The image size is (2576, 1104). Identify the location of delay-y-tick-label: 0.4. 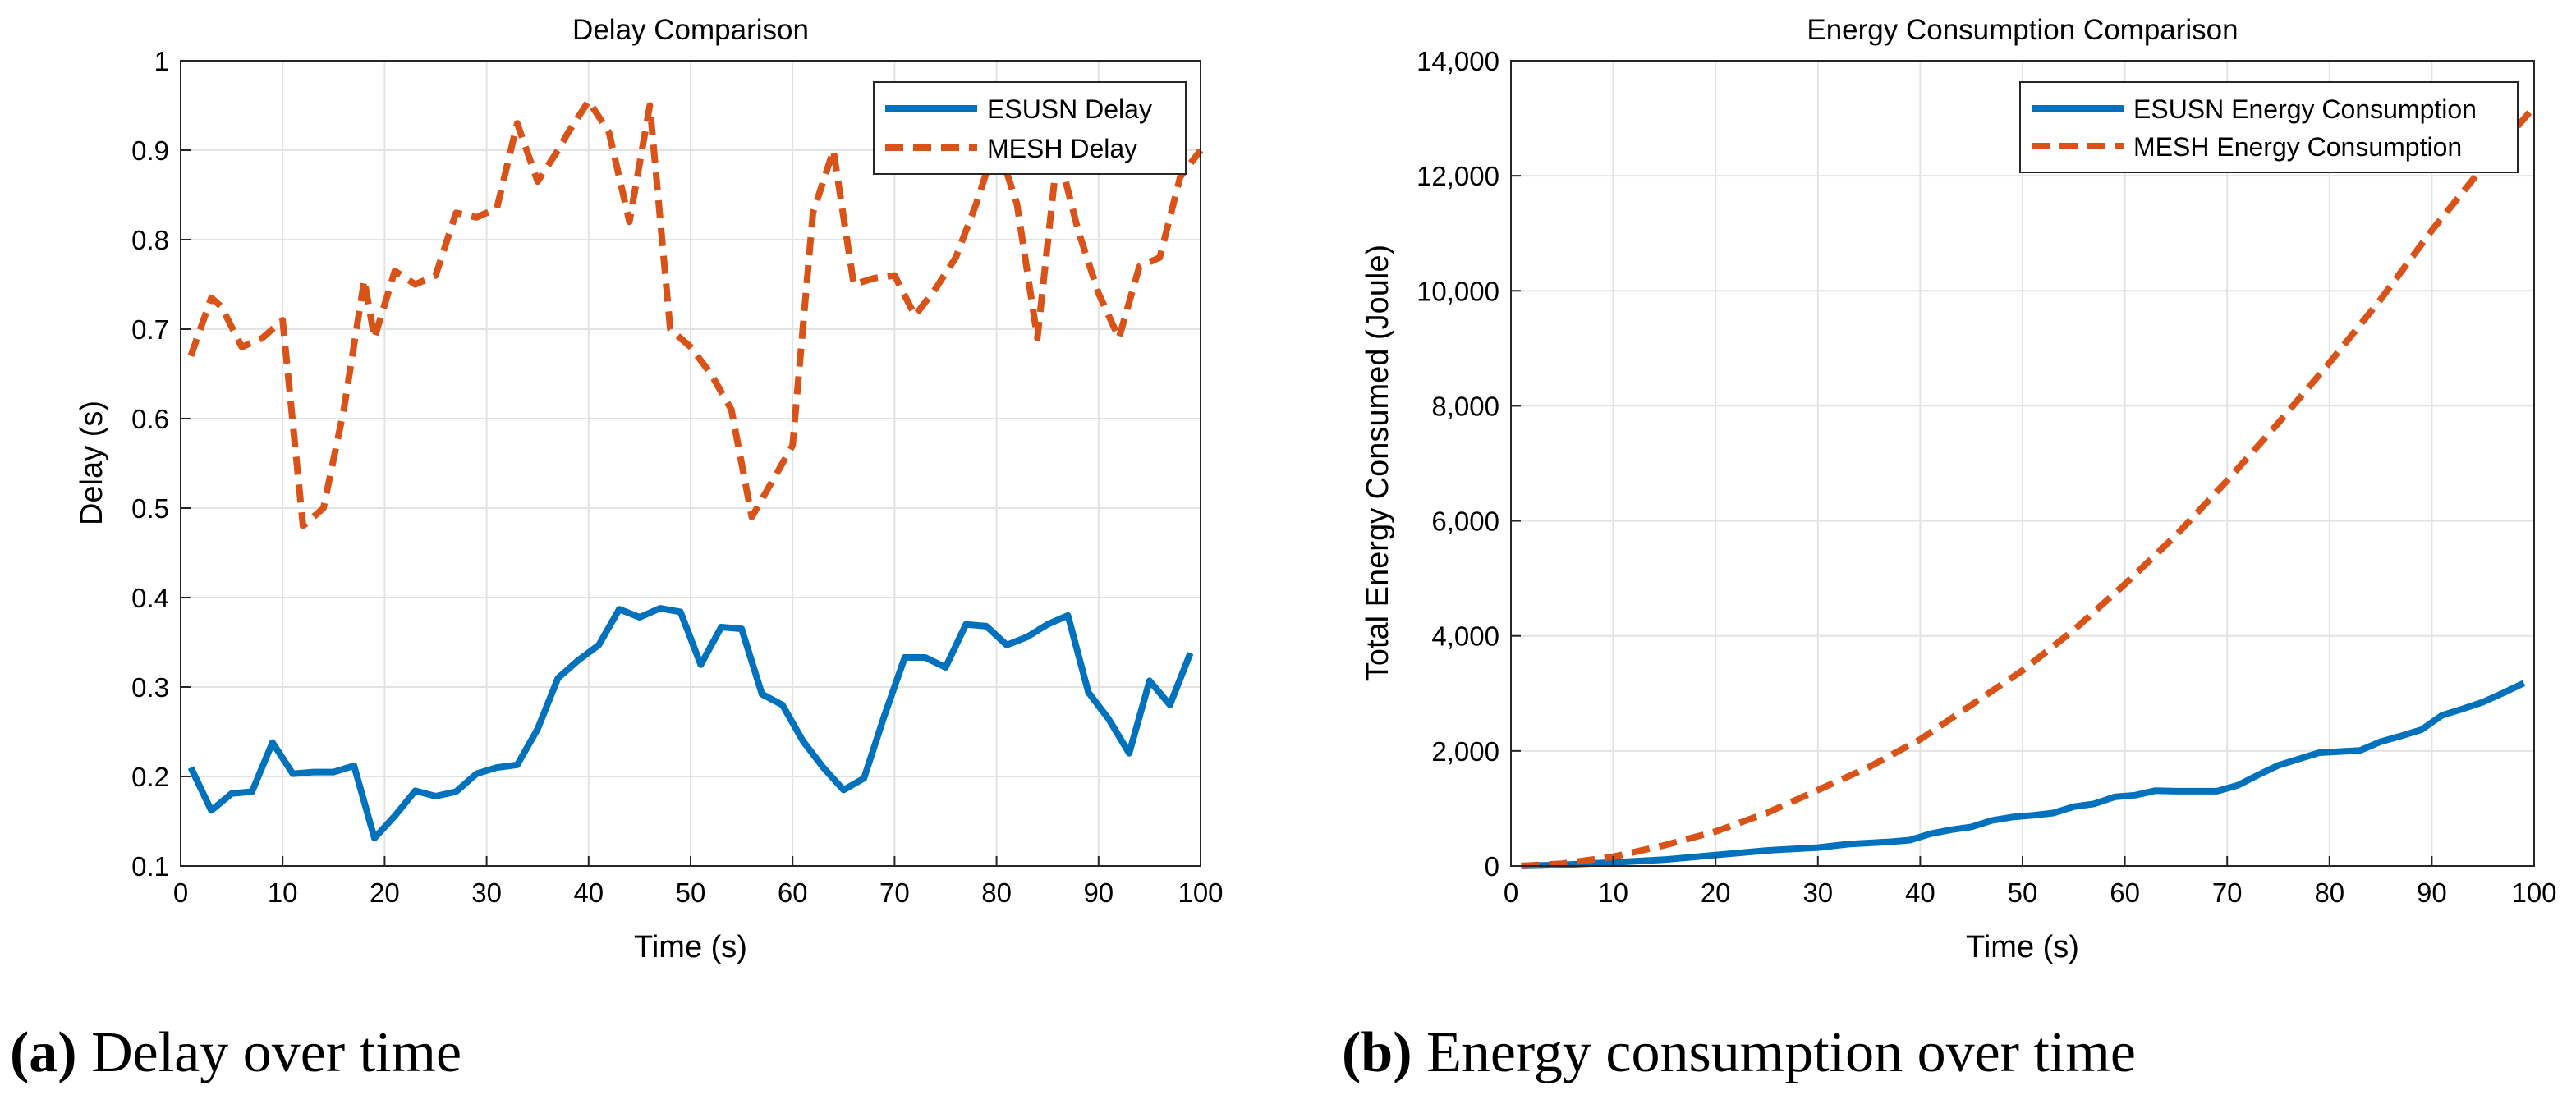
(150, 598).